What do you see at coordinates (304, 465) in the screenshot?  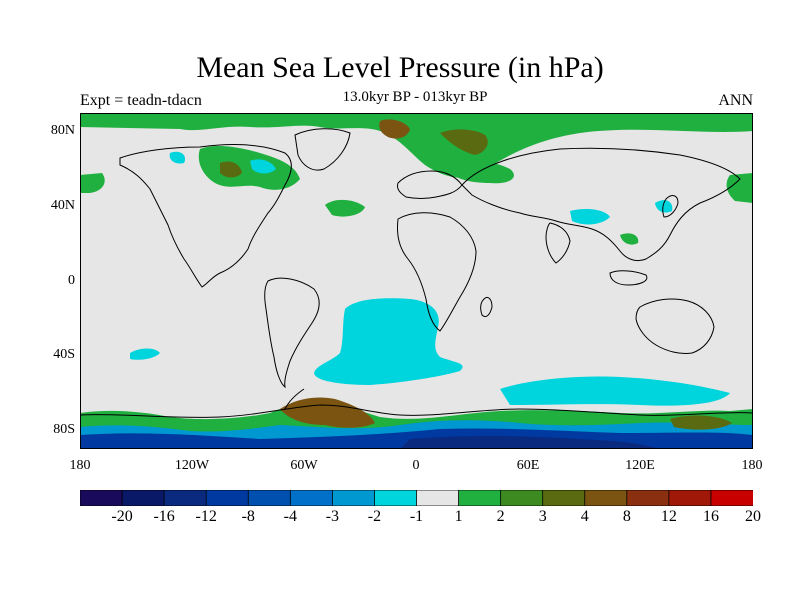 I see `longitude-label-60w: 60W` at bounding box center [304, 465].